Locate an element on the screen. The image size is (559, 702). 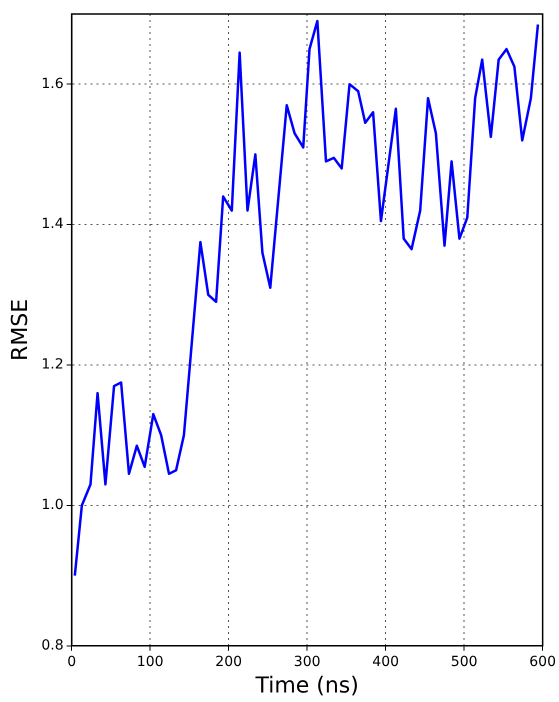
y-tick-label: 1.0 is located at coordinates (52, 505).